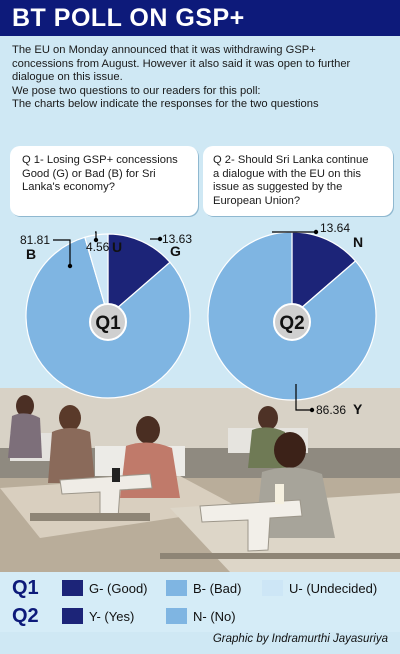 The height and width of the screenshot is (654, 400). Describe the element at coordinates (117, 247) in the screenshot. I see `pie-1-category-label-u: U` at that location.